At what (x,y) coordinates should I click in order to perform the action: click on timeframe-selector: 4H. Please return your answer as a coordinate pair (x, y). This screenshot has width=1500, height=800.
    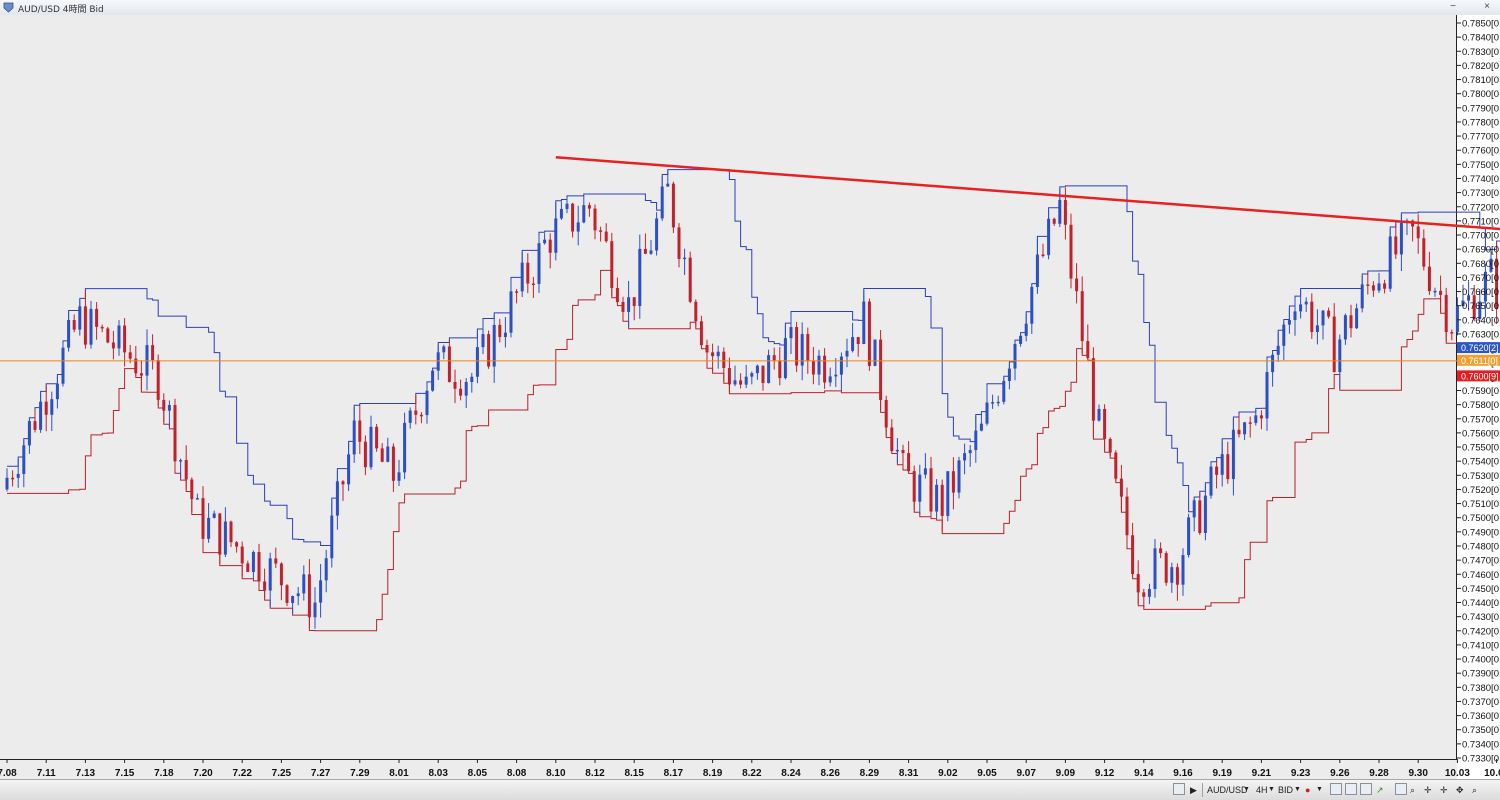
    Looking at the image, I should click on (1262, 790).